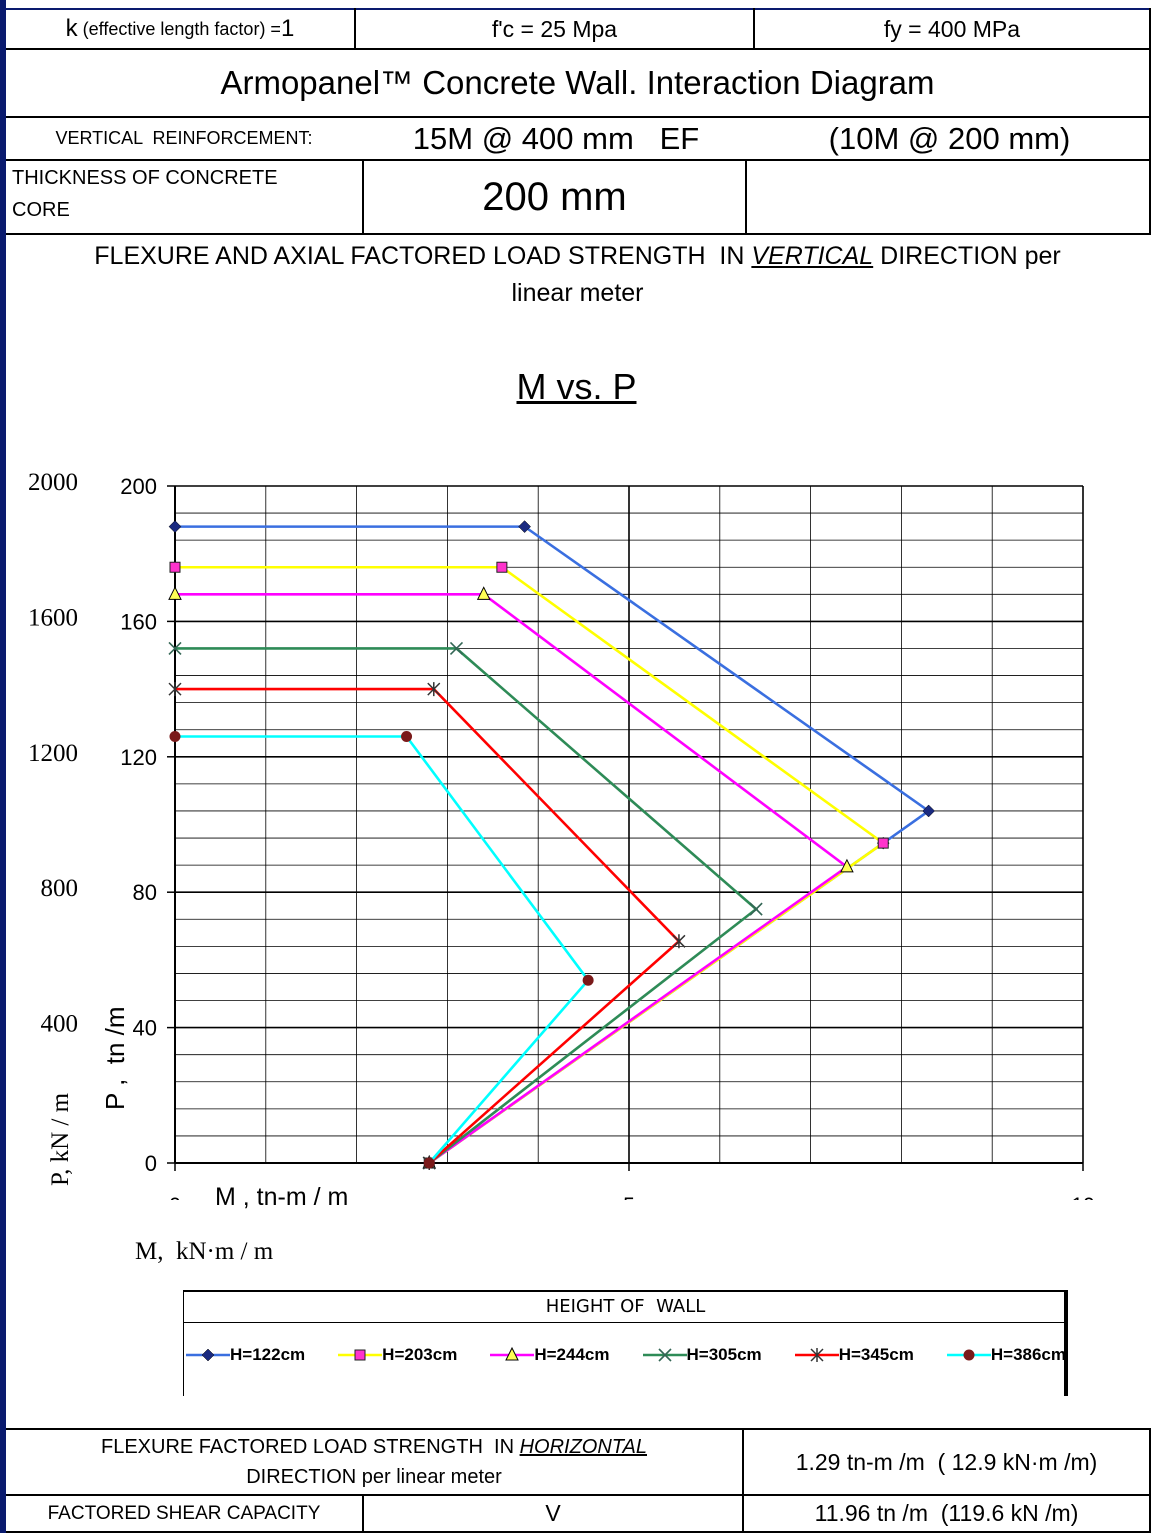 The image size is (1153, 1533). I want to click on series-H=386cm, so click(381, 949).